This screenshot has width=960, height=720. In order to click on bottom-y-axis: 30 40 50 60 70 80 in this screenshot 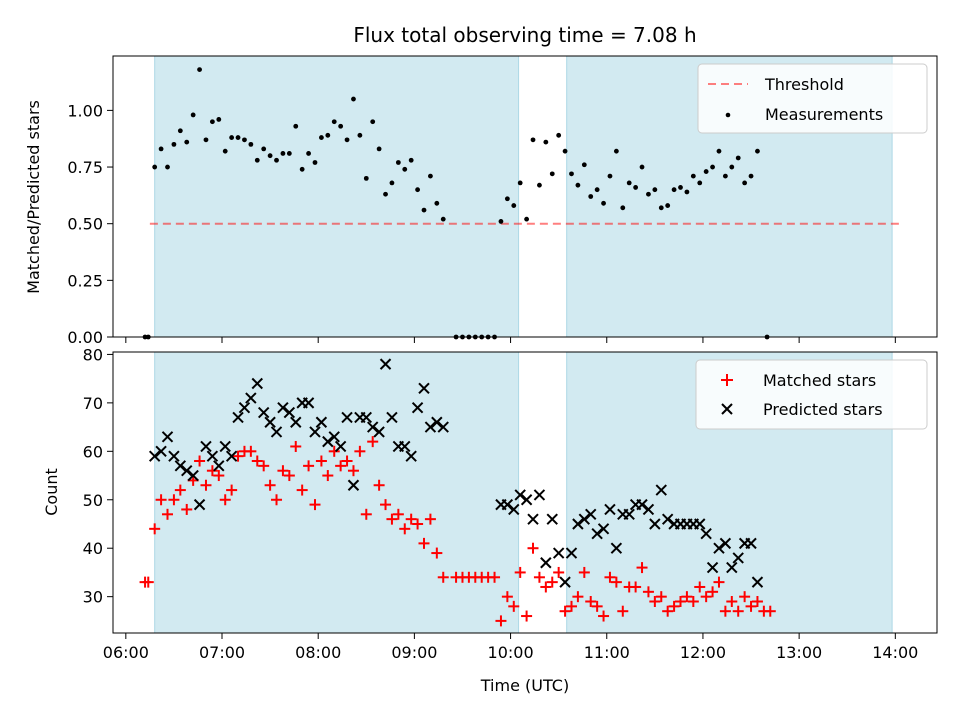, I will do `click(98, 476)`.